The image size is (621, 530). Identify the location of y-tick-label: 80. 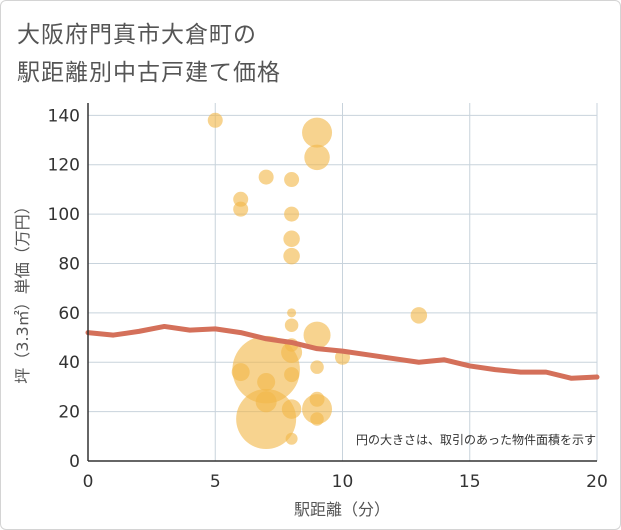
(69, 264).